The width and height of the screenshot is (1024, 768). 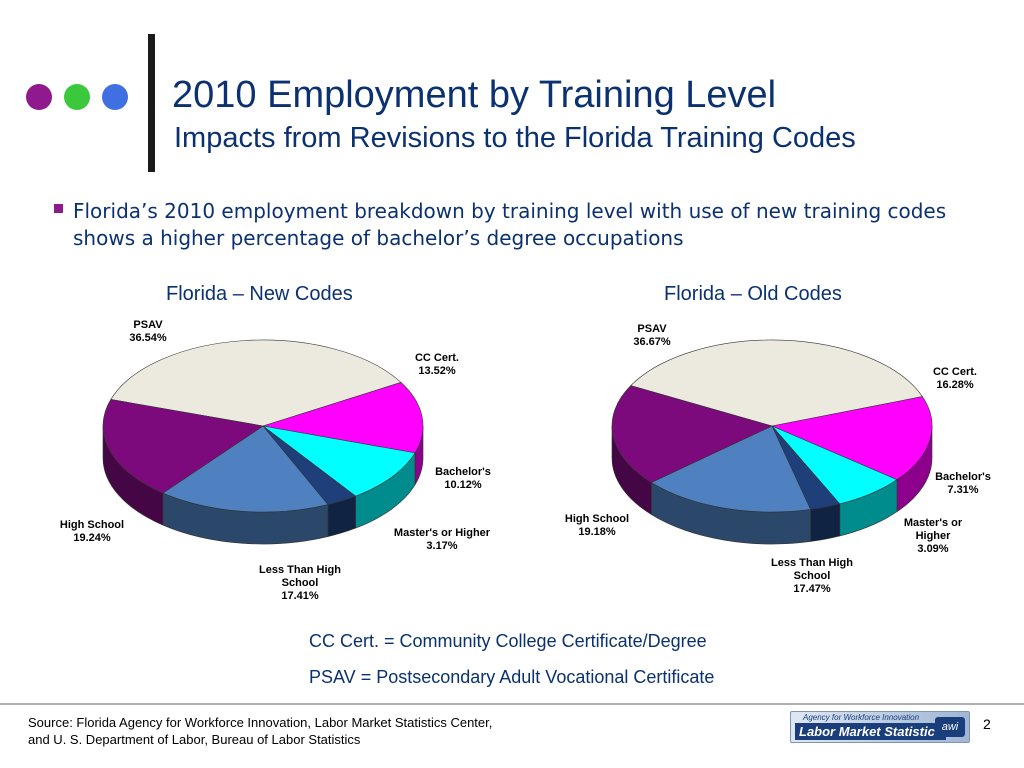 What do you see at coordinates (39, 97) in the screenshot?
I see `purple-dot` at bounding box center [39, 97].